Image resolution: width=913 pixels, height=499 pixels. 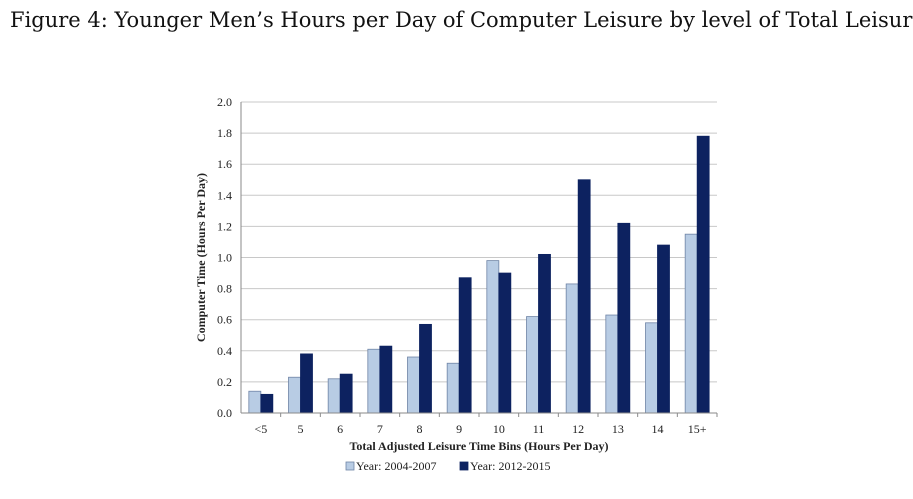 What do you see at coordinates (396, 466) in the screenshot?
I see `legend-label: Year: 2004-2007` at bounding box center [396, 466].